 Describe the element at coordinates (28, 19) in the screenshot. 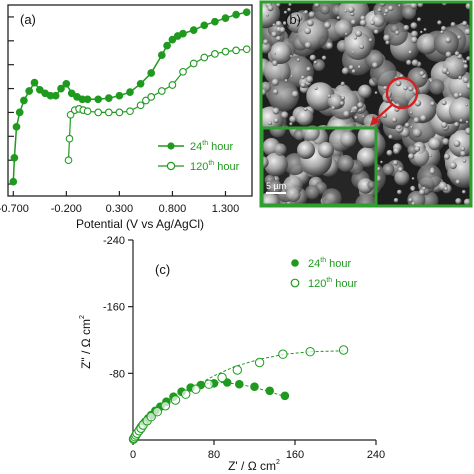

I see `panel-a-label: (a)` at that location.